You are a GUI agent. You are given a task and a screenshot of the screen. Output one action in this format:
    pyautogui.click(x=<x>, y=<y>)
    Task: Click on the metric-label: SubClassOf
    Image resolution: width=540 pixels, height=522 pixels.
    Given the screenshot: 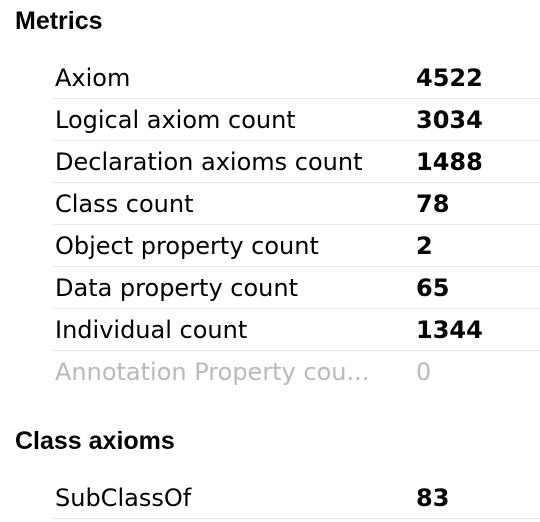 What is the action you would take?
    pyautogui.click(x=123, y=498)
    